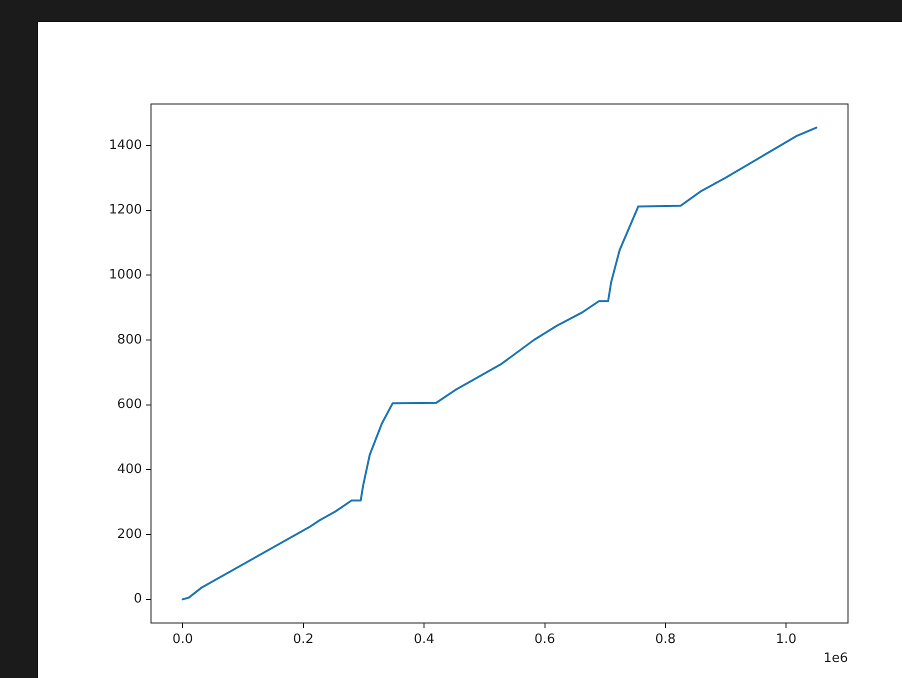 The width and height of the screenshot is (902, 678). What do you see at coordinates (835, 658) in the screenshot?
I see `text: 1e6` at bounding box center [835, 658].